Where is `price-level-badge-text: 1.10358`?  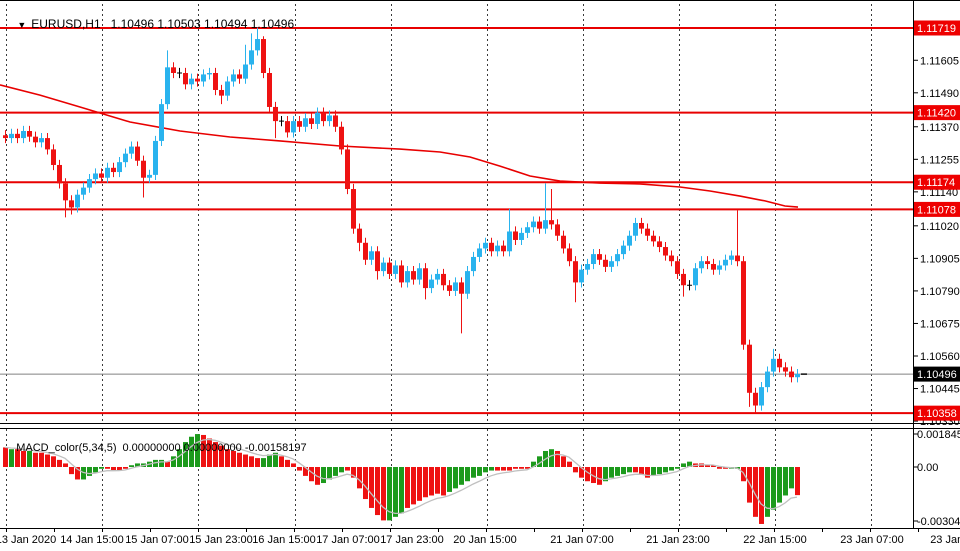 price-level-badge-text: 1.10358 is located at coordinates (937, 414).